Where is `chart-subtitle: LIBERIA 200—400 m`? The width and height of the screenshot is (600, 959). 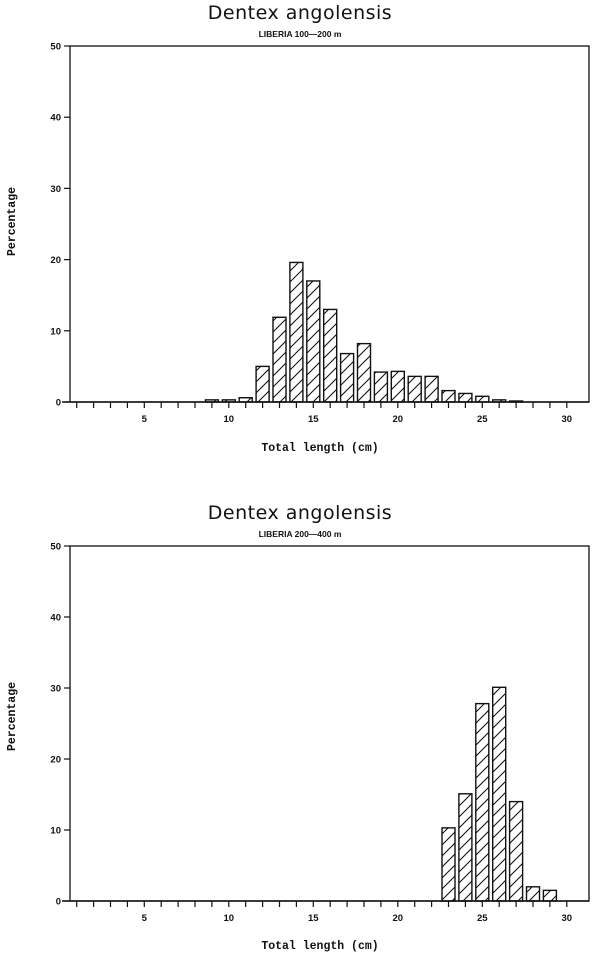 chart-subtitle: LIBERIA 200—400 m is located at coordinates (300, 534).